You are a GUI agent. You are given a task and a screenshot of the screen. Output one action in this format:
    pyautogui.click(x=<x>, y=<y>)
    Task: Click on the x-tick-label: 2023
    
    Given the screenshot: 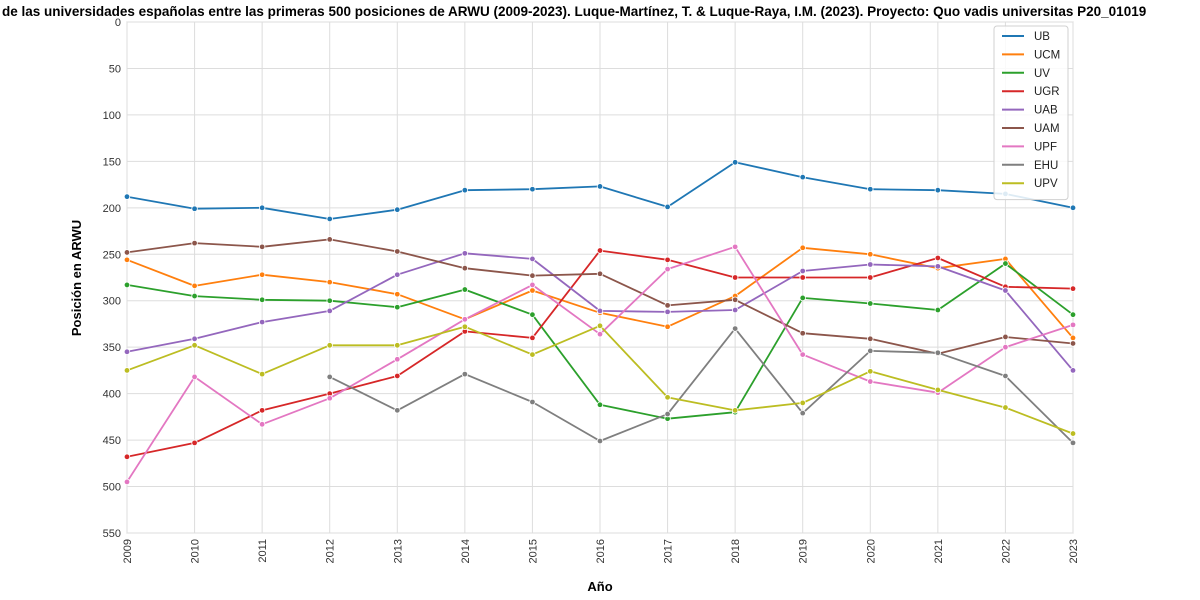 What is the action you would take?
    pyautogui.click(x=1074, y=551)
    